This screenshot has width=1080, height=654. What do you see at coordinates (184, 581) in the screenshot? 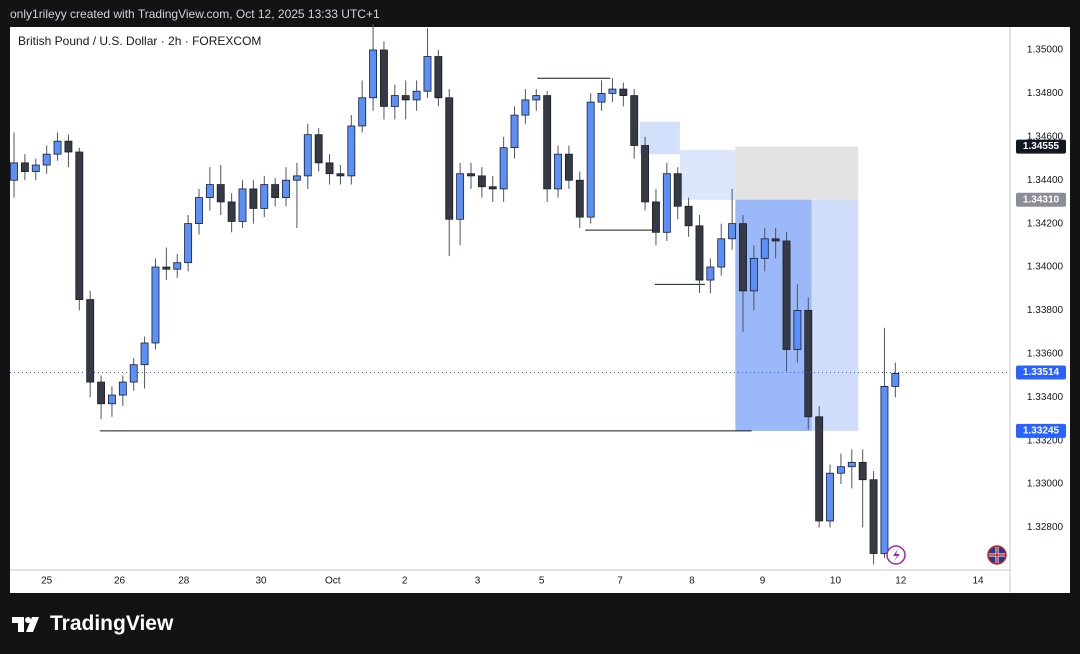
I see `x-tick-label: 28` at bounding box center [184, 581].